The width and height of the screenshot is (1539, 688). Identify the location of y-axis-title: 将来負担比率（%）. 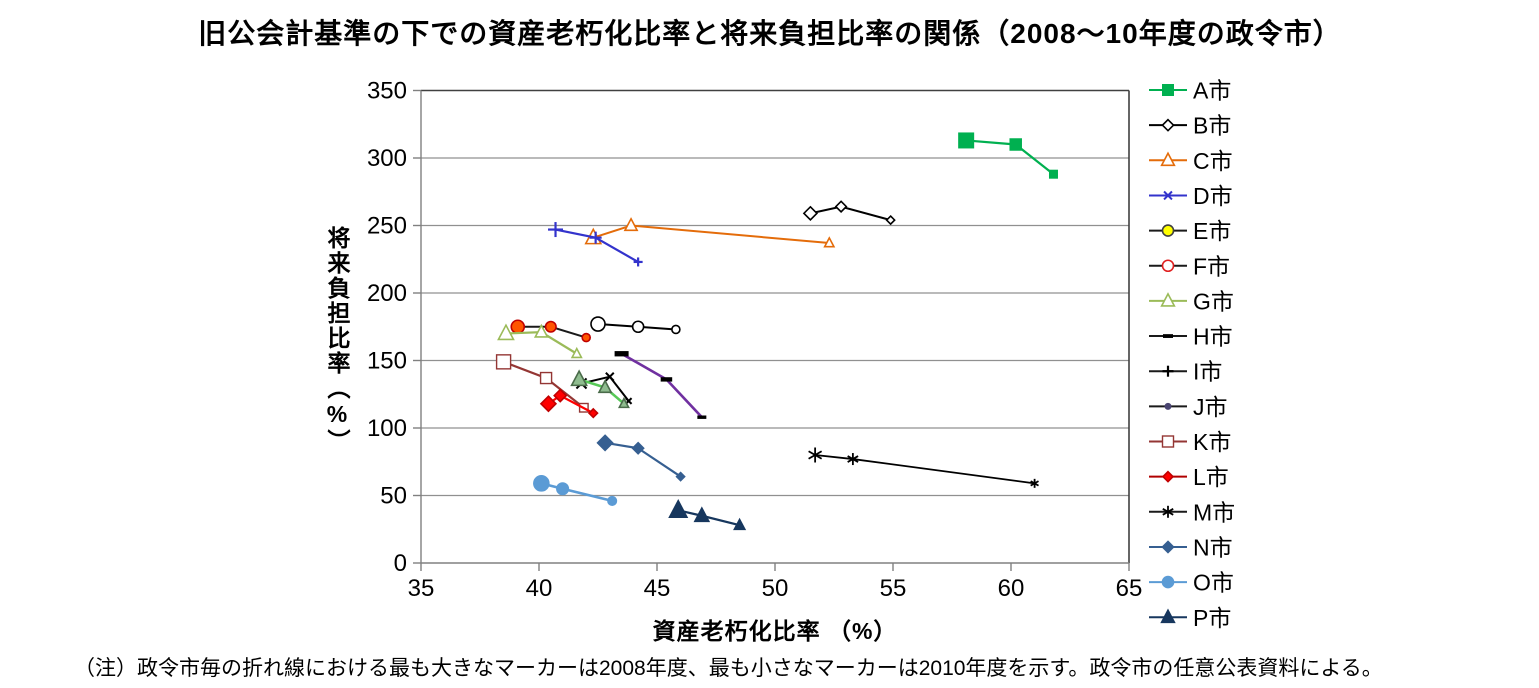
(337, 340).